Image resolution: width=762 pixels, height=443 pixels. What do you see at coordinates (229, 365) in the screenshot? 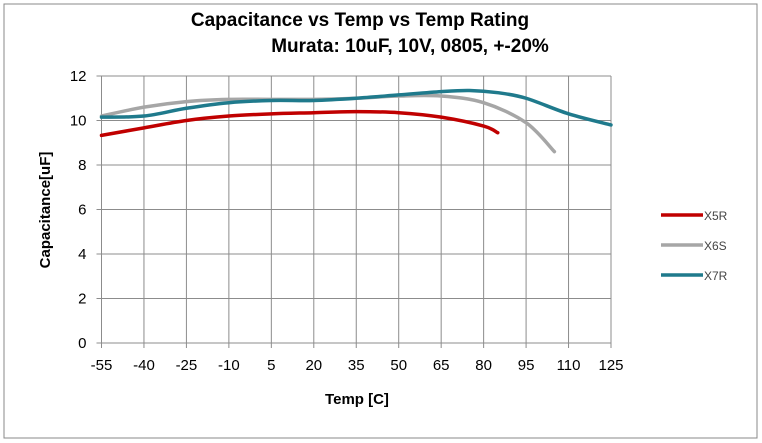
I see `x-tick-label: -10` at bounding box center [229, 365].